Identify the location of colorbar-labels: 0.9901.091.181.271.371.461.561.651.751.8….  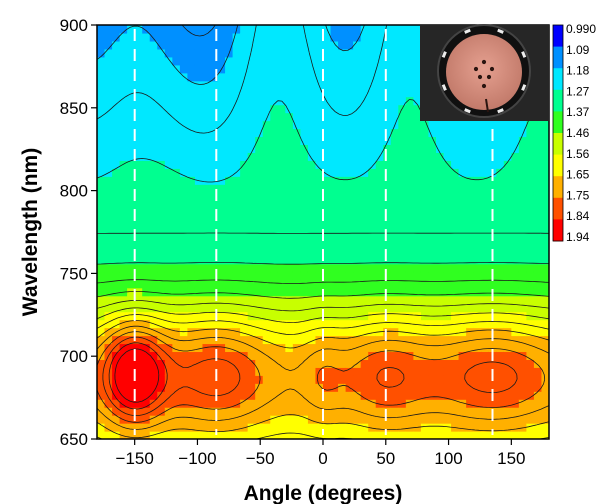
(581, 133).